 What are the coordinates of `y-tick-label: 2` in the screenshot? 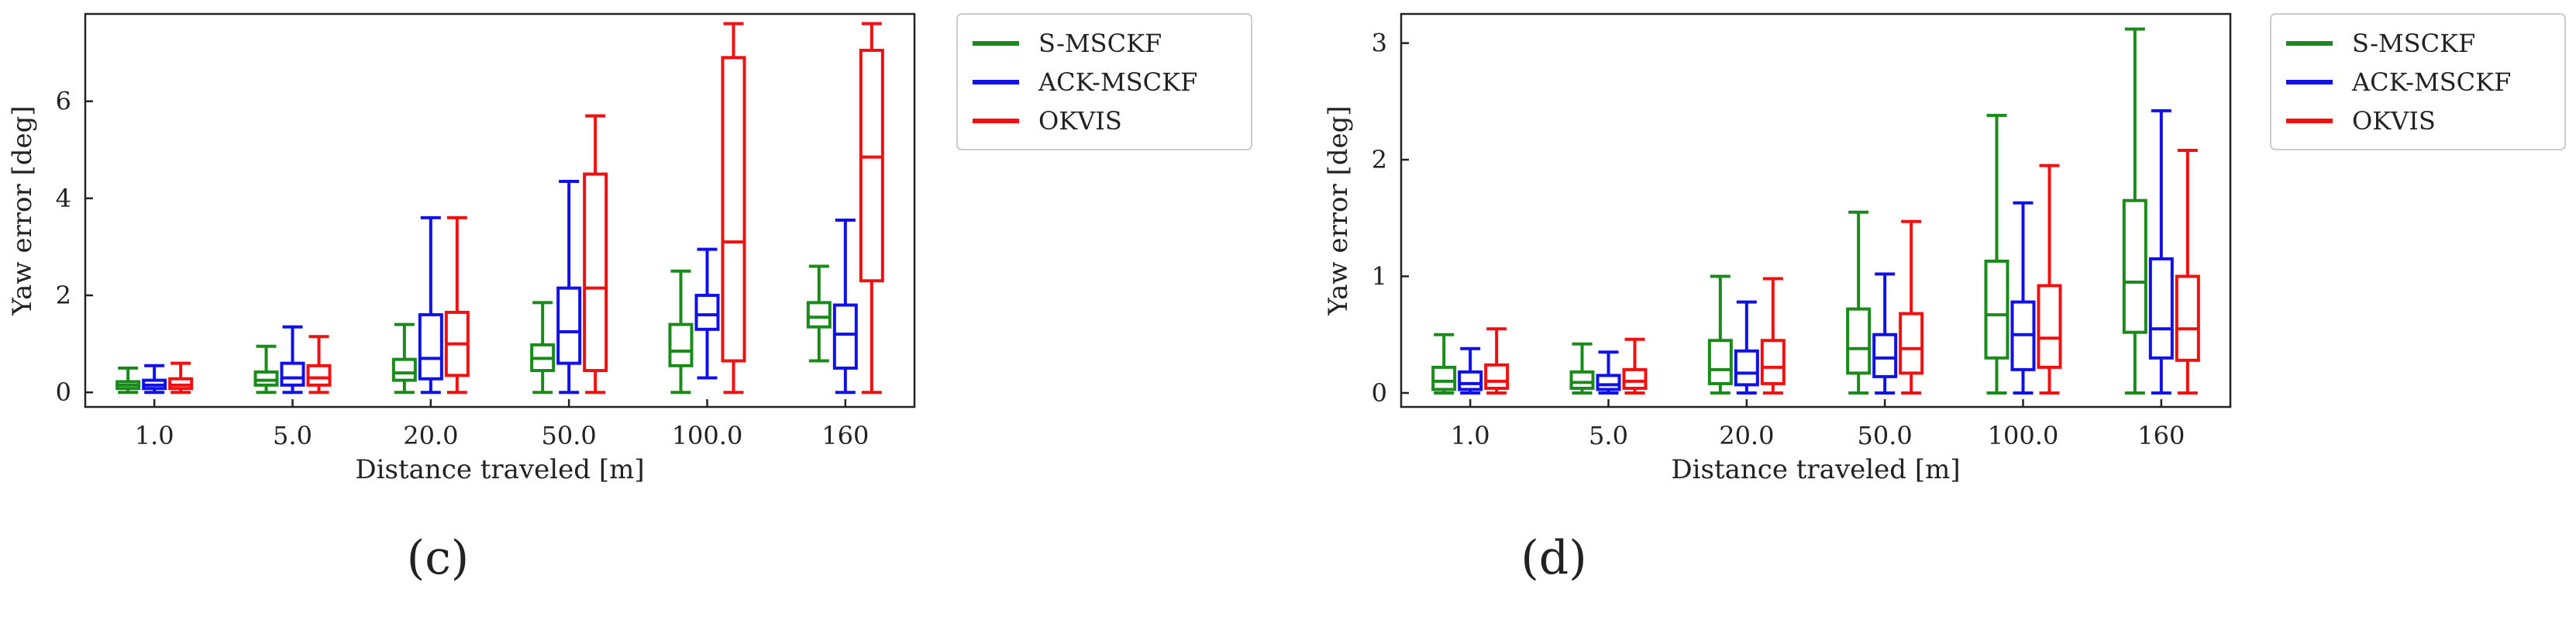 It's located at (63, 295).